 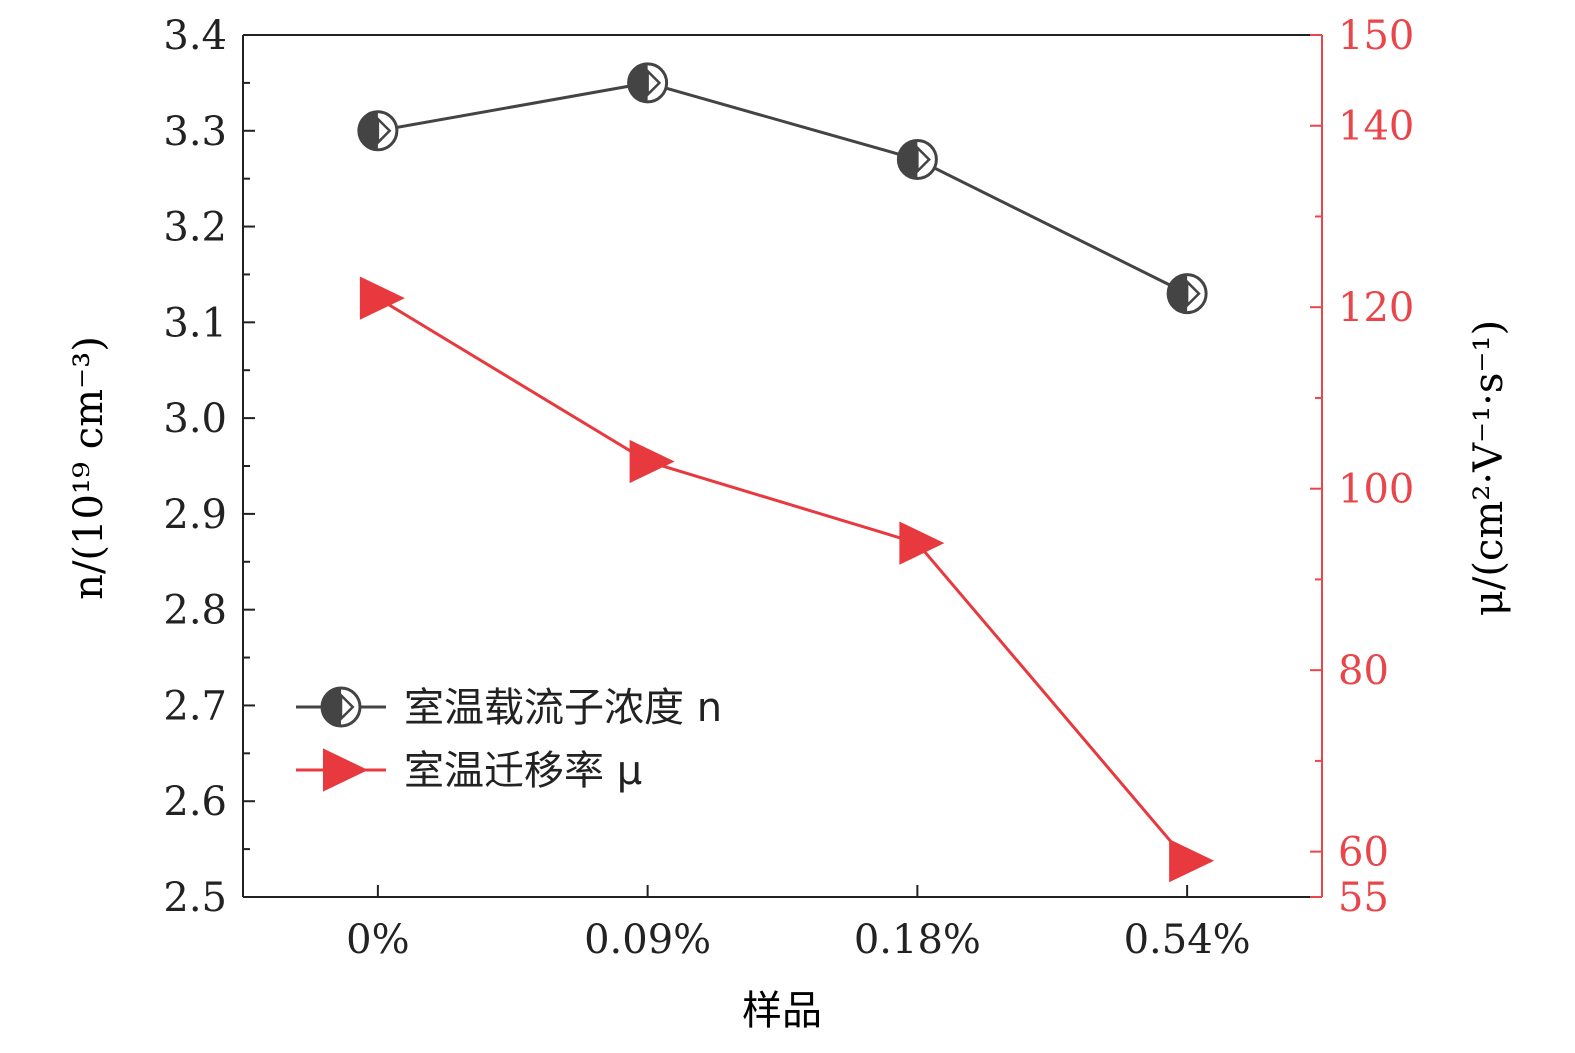 What do you see at coordinates (195, 898) in the screenshot?
I see `y-left-tick-label: 2.5` at bounding box center [195, 898].